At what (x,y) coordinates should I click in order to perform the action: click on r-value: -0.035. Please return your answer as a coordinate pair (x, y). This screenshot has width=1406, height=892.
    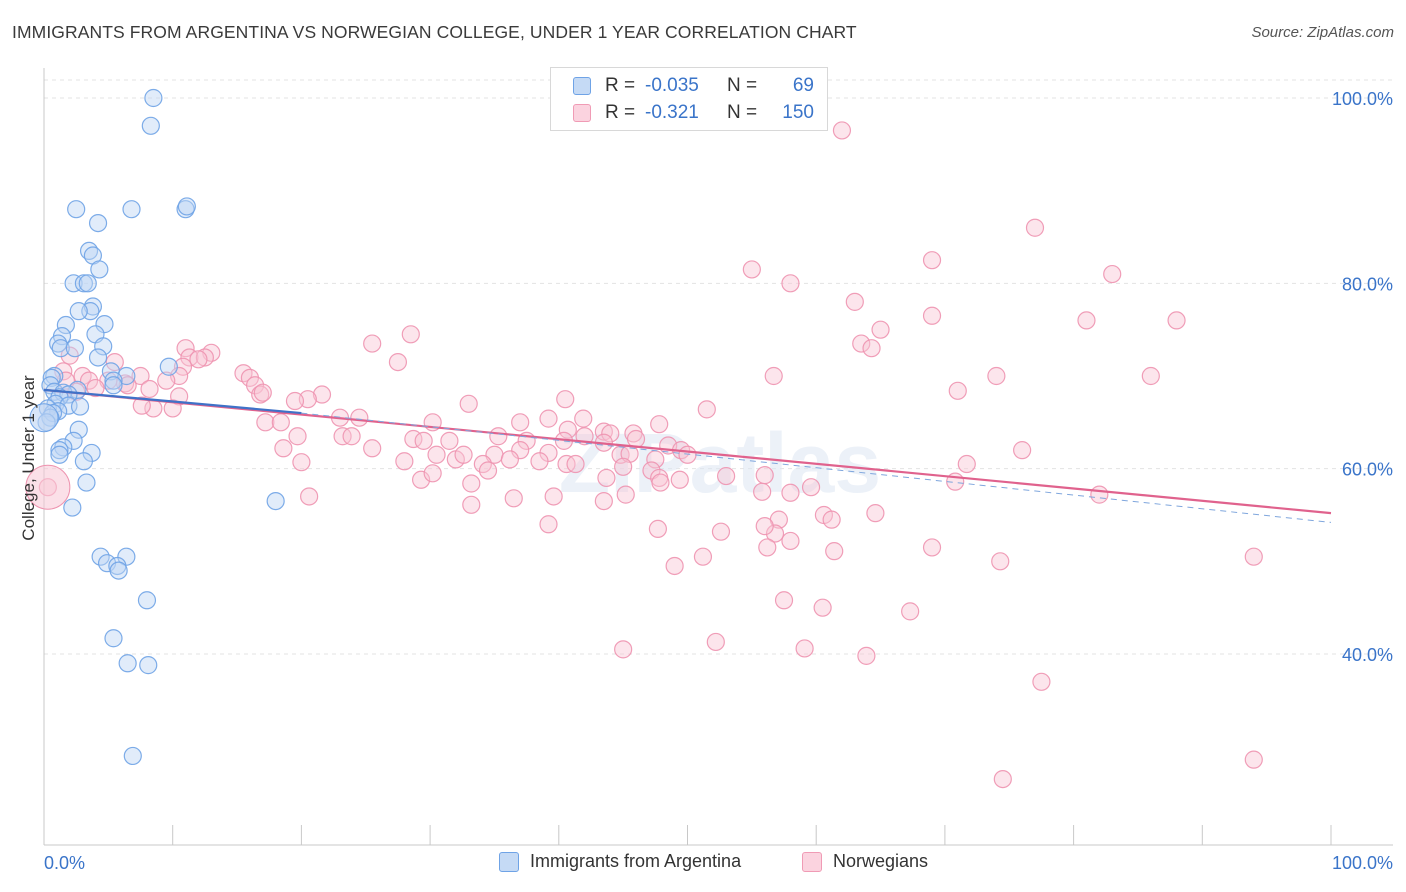
    Looking at the image, I should click on (672, 85).